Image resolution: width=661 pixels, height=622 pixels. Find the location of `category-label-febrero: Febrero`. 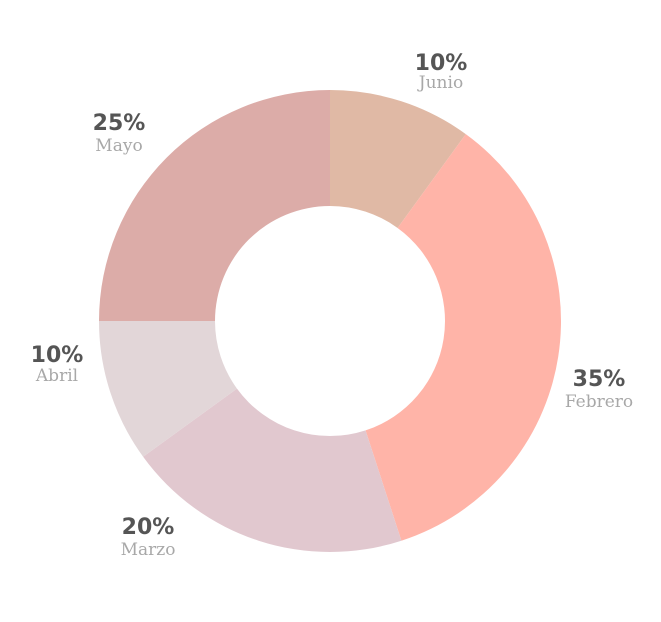

category-label-febrero: Febrero is located at coordinates (599, 402).